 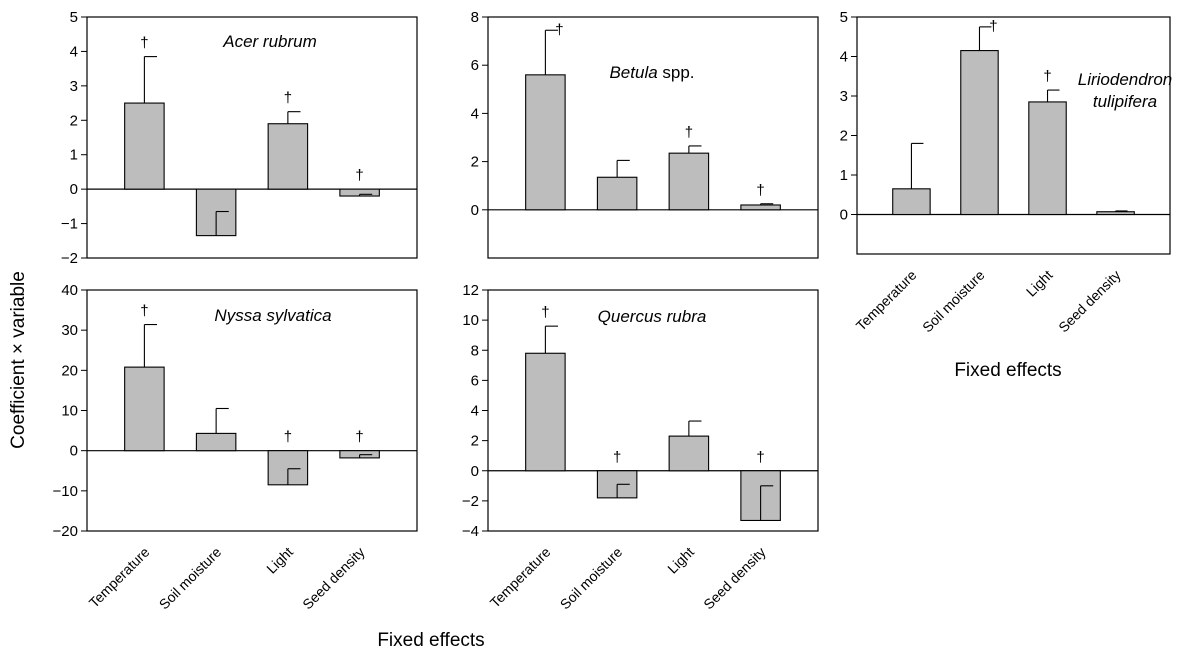 What do you see at coordinates (65, 531) in the screenshot?
I see `y-tick-label: −20` at bounding box center [65, 531].